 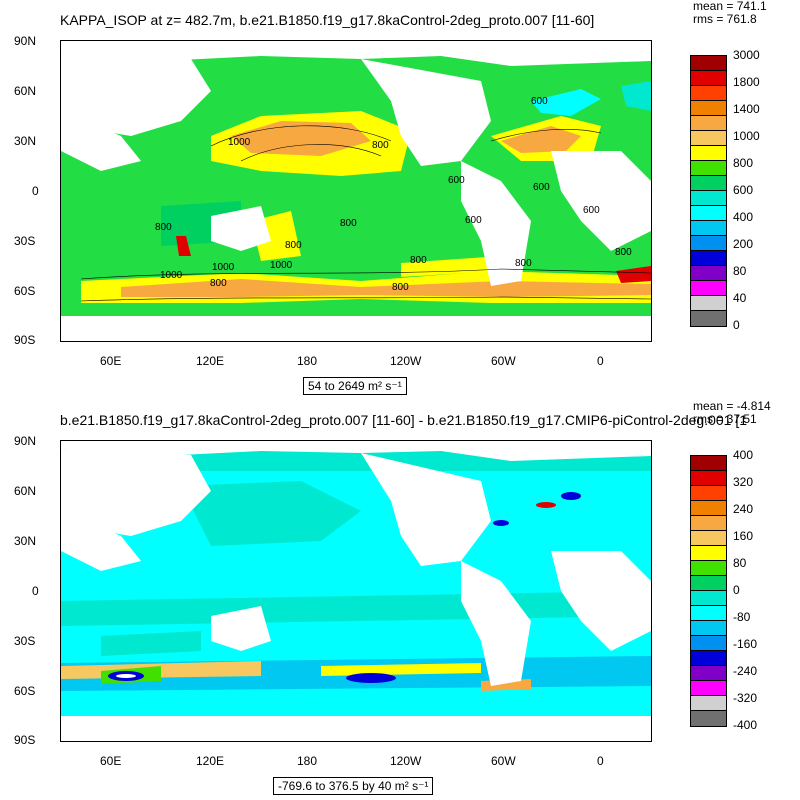 What do you see at coordinates (743, 163) in the screenshot?
I see `panel1-legend-label: 800` at bounding box center [743, 163].